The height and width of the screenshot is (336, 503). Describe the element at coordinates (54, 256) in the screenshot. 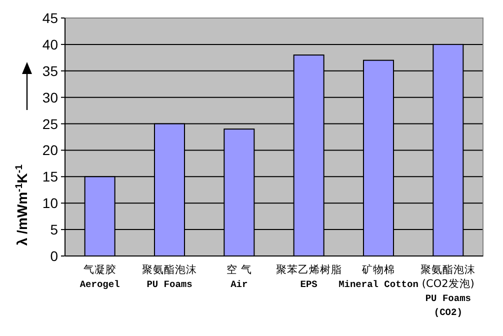

I see `y-tick-label: 0` at that location.